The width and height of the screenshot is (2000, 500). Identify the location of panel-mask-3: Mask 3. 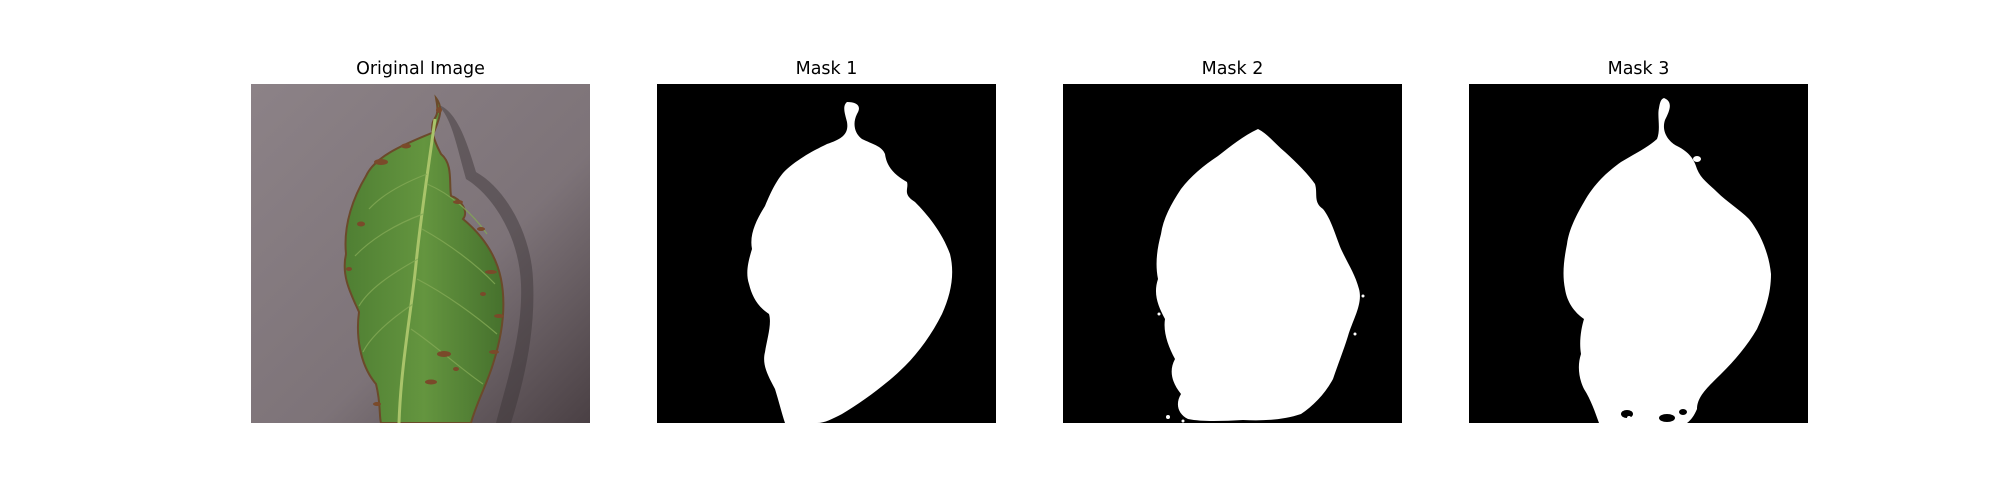
(1638, 240).